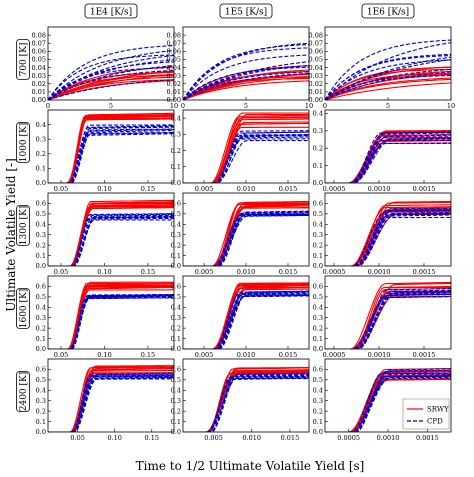  What do you see at coordinates (174, 35) in the screenshot?
I see `y-tick-label: 0.08` at bounding box center [174, 35].